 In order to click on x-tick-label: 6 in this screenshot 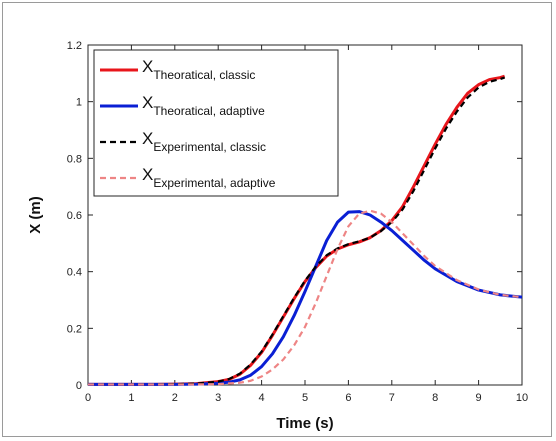, I will do `click(348, 398)`.